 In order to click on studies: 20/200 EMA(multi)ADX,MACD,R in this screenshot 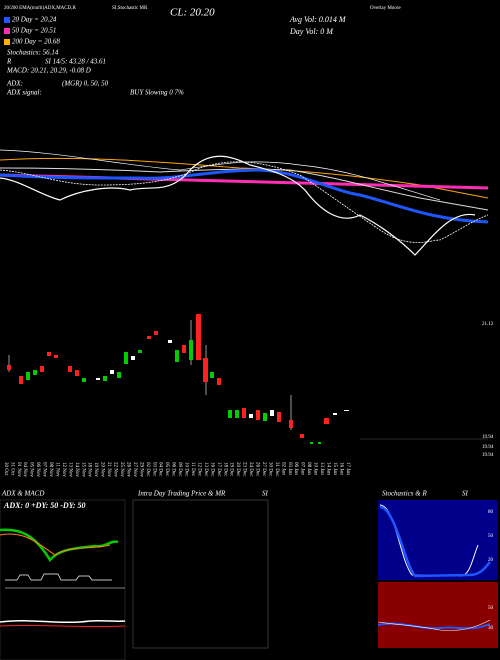, I will do `click(40, 8)`.